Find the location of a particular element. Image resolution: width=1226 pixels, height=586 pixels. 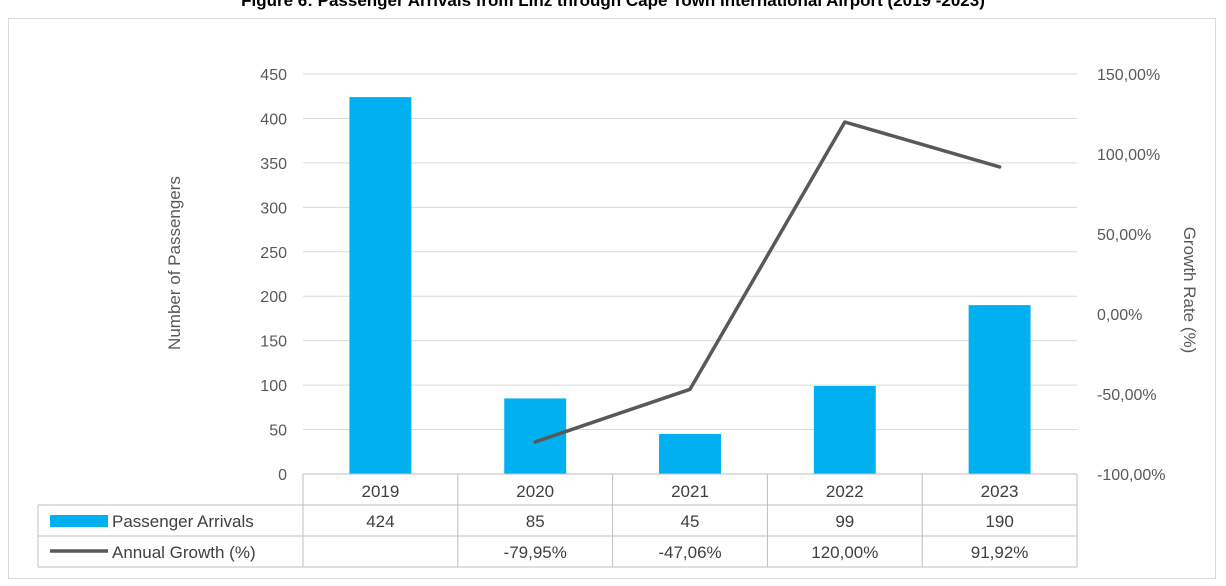

table-value: 91,92% is located at coordinates (1000, 552).